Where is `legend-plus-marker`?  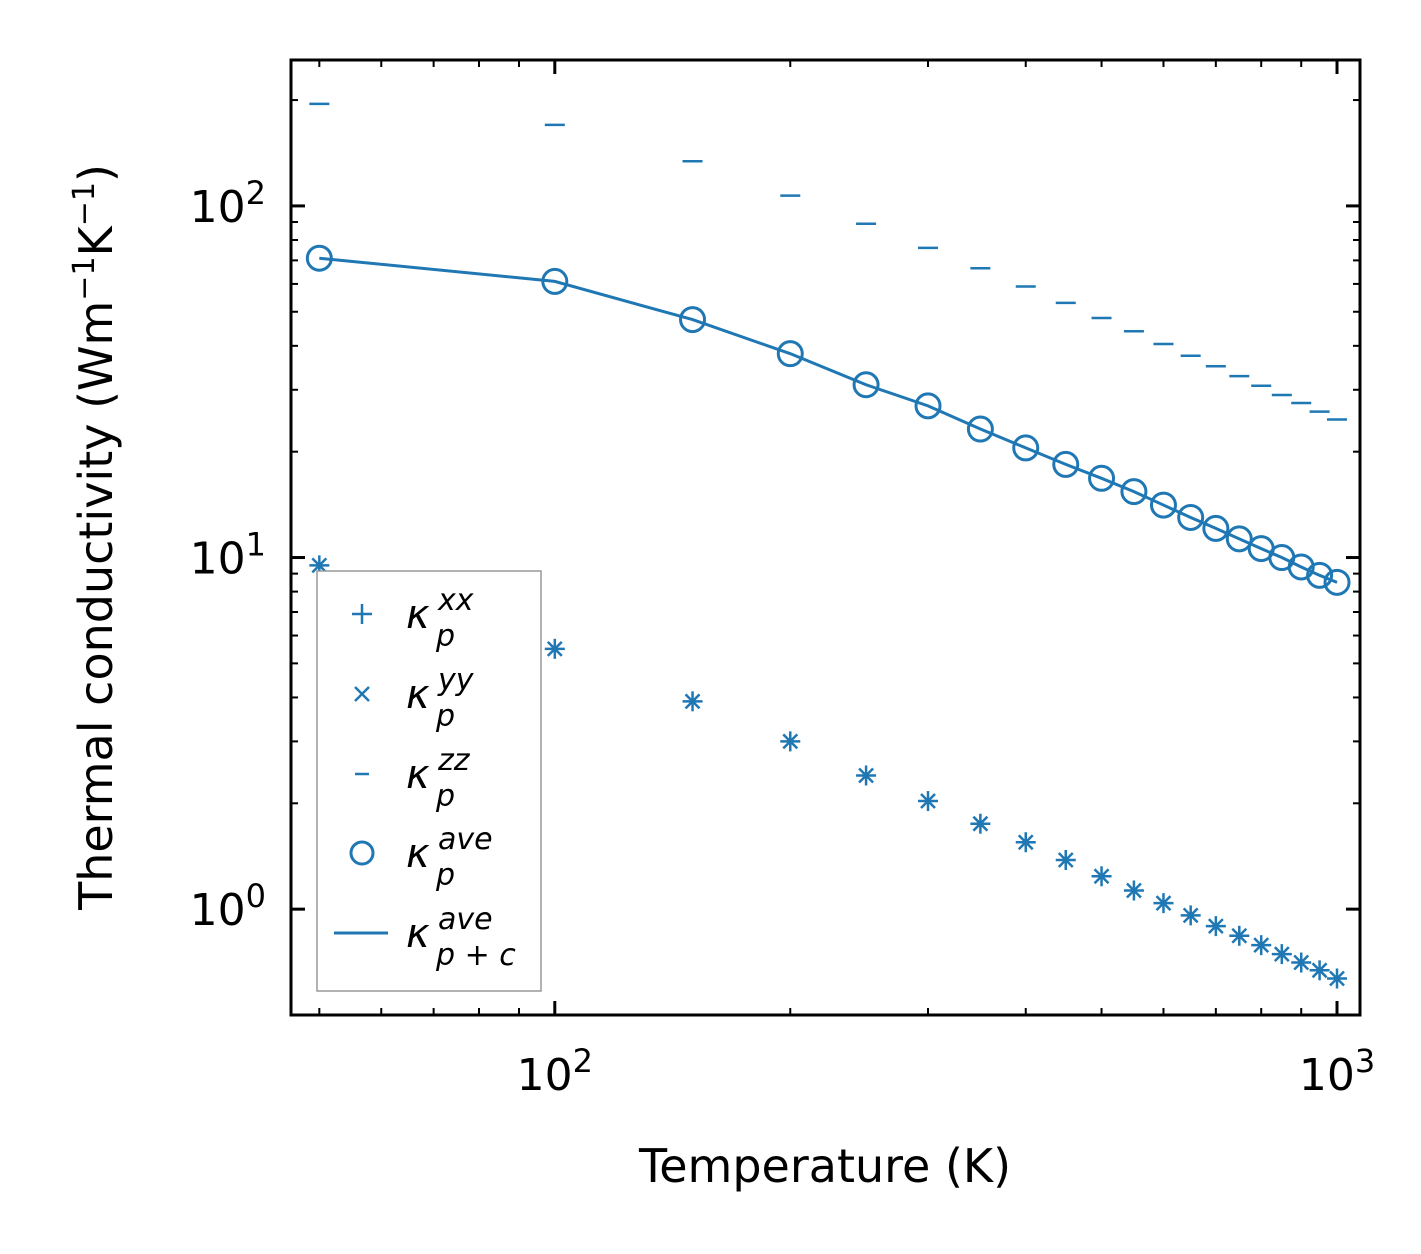 legend-plus-marker is located at coordinates (362, 614).